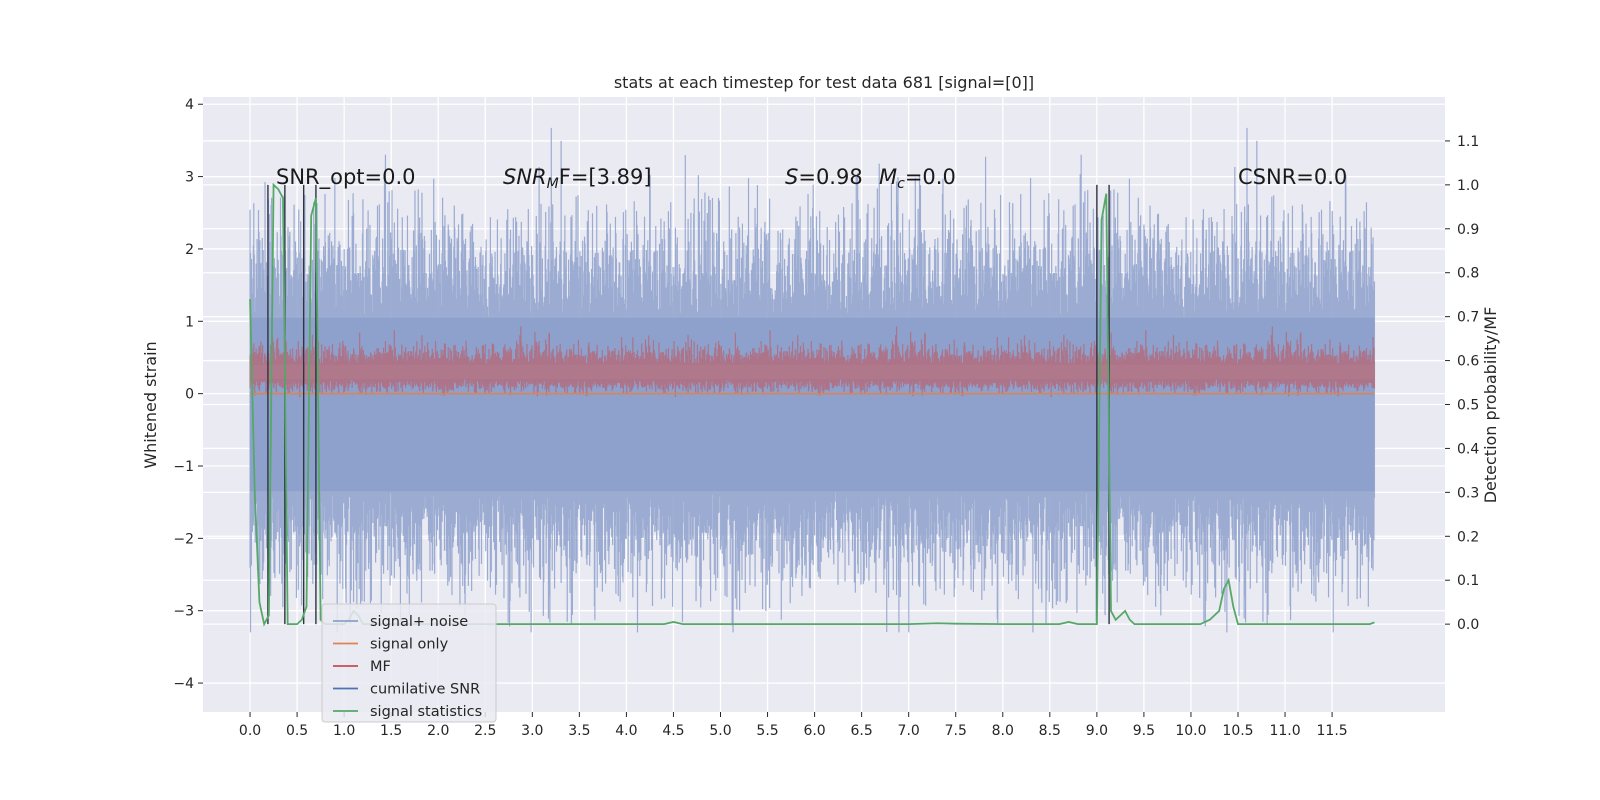 The height and width of the screenshot is (800, 1600). Describe the element at coordinates (1332, 731) in the screenshot. I see `x-tick-label: 11.5` at that location.